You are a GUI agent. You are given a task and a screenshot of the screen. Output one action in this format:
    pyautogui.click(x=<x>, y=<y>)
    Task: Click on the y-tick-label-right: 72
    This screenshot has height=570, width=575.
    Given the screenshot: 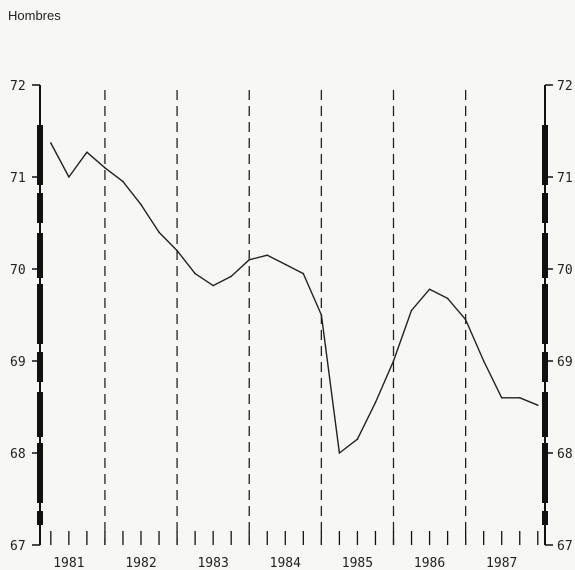 What is the action you would take?
    pyautogui.click(x=565, y=86)
    